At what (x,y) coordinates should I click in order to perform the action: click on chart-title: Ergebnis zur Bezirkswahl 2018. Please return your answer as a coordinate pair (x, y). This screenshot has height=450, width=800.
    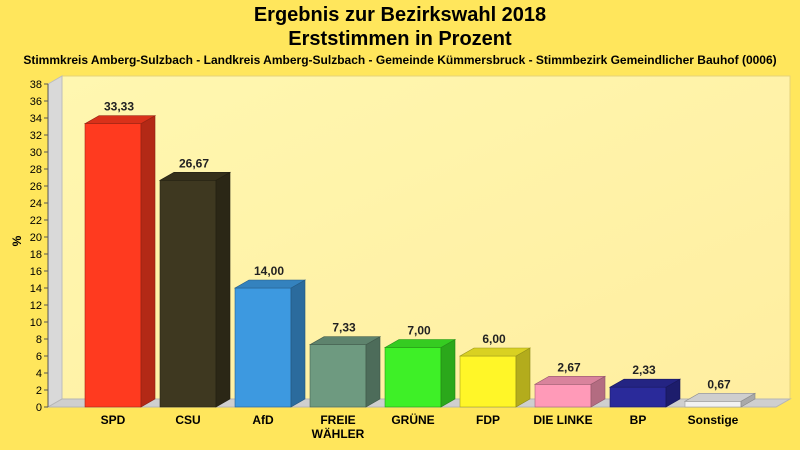
    Looking at the image, I should click on (400, 15).